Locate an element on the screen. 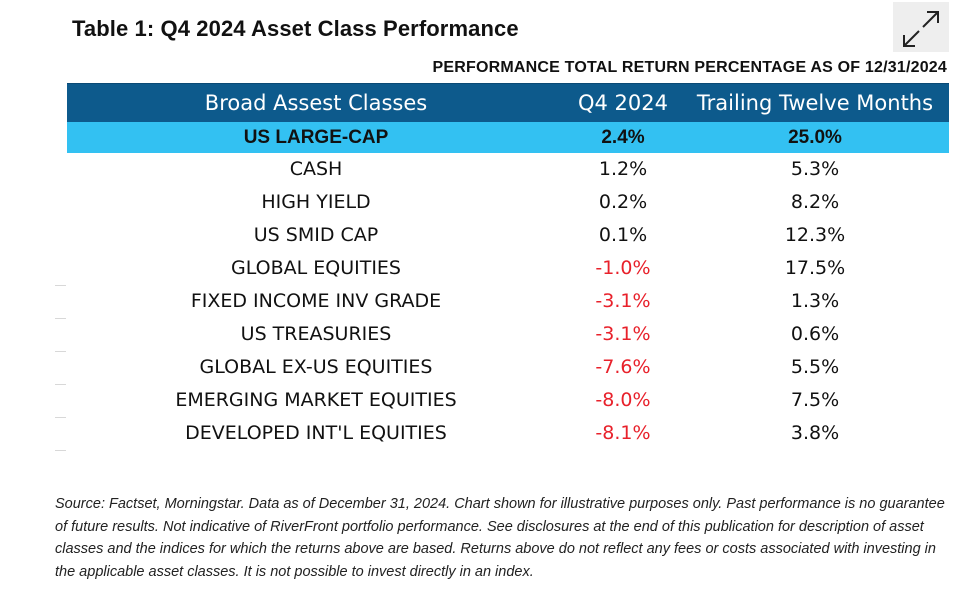 This screenshot has width=980, height=605. table-row: US TREASURIES -3.1% 0.6% is located at coordinates (508, 334).